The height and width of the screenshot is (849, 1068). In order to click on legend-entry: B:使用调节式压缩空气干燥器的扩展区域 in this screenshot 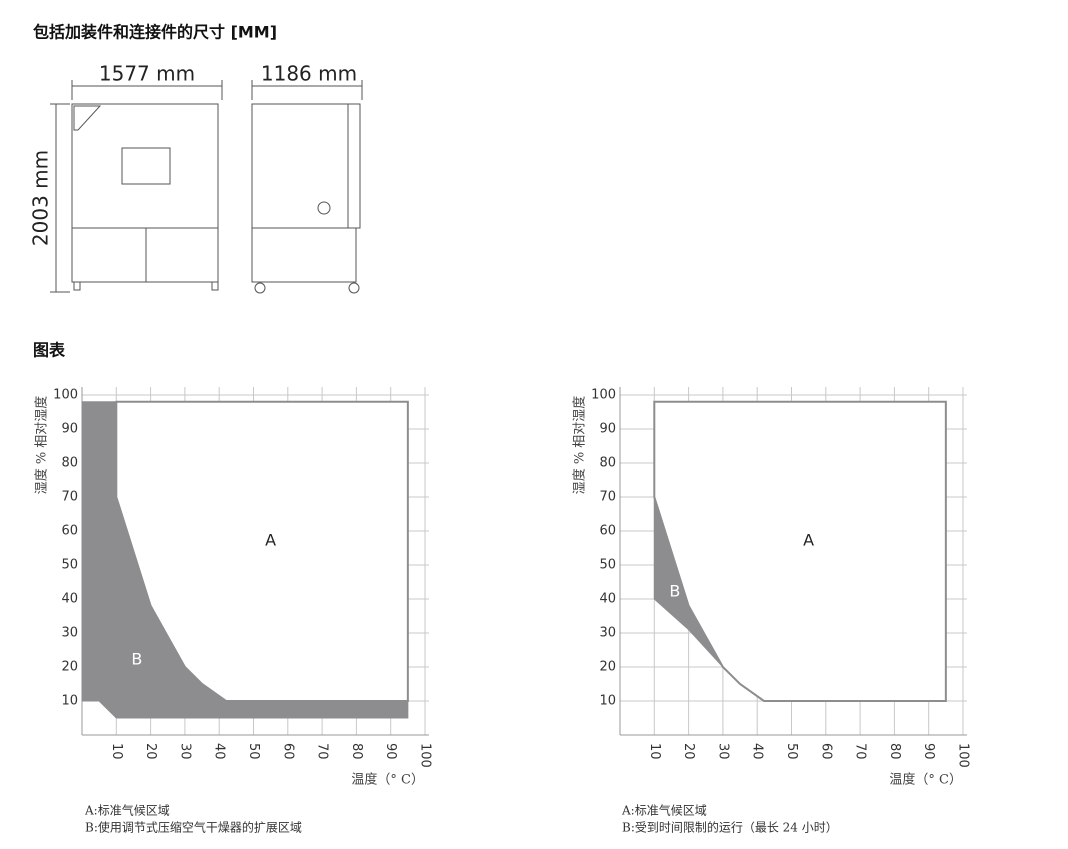, I will do `click(193, 827)`.